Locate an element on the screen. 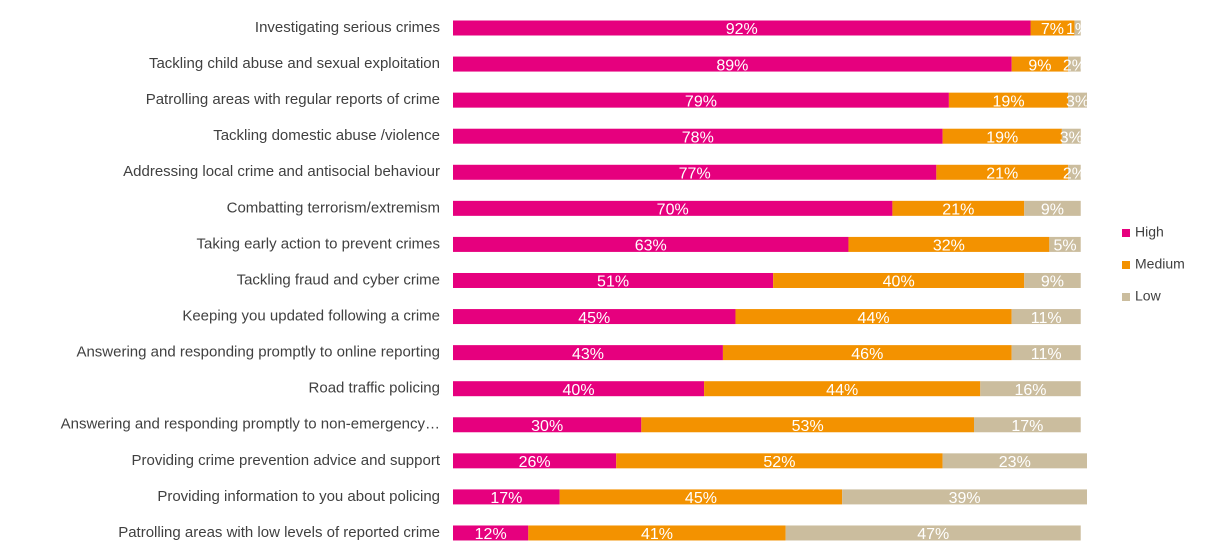 Image resolution: width=1210 pixels, height=545 pixels. category-label: Investigating serious crimes is located at coordinates (347, 27).